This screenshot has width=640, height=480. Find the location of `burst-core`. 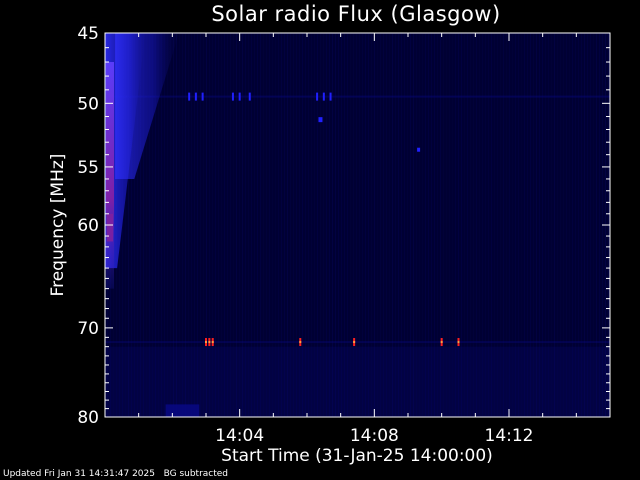

burst-core is located at coordinates (110, 175).